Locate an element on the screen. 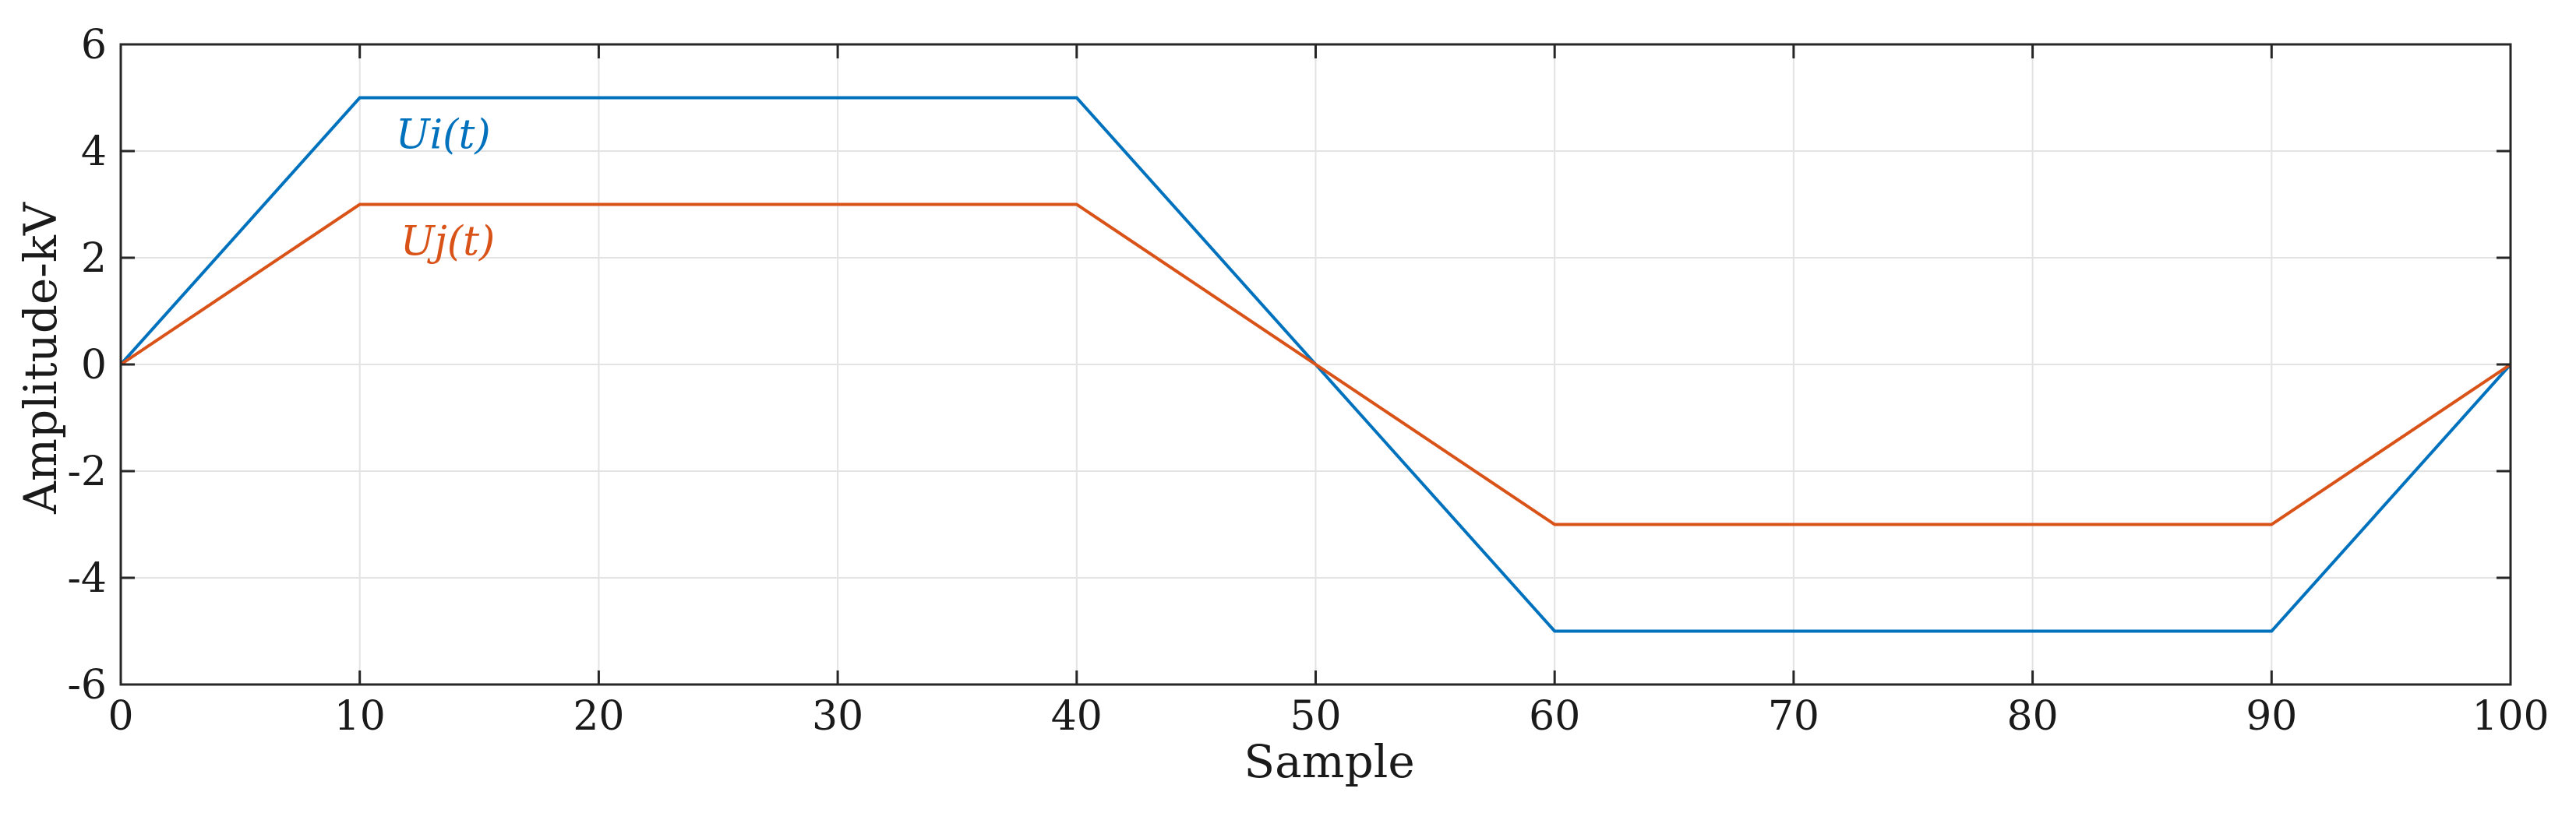 The width and height of the screenshot is (2576, 820). x-tick-label: 80 is located at coordinates (2033, 716).